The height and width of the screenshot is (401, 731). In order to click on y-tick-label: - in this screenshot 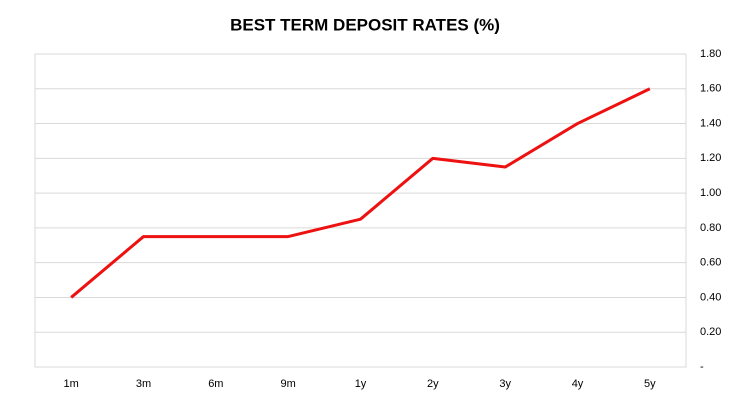, I will do `click(702, 367)`.